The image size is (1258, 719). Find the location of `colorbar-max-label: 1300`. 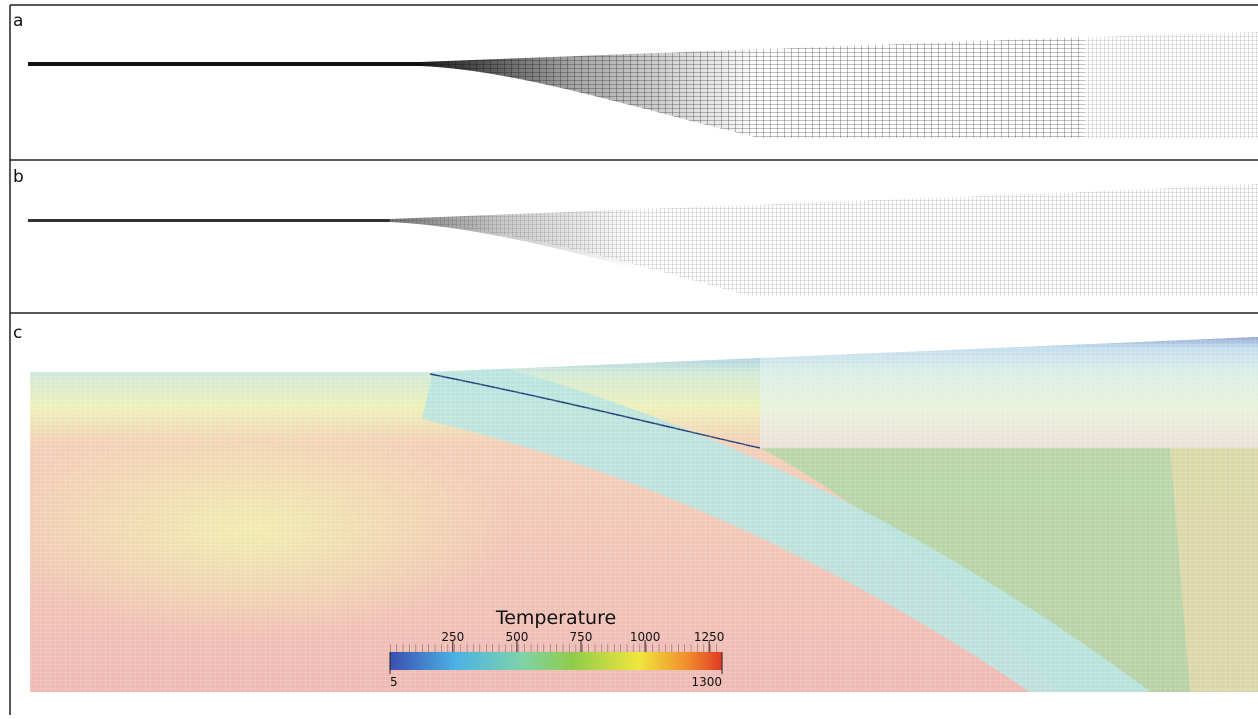

colorbar-max-label: 1300 is located at coordinates (706, 682).